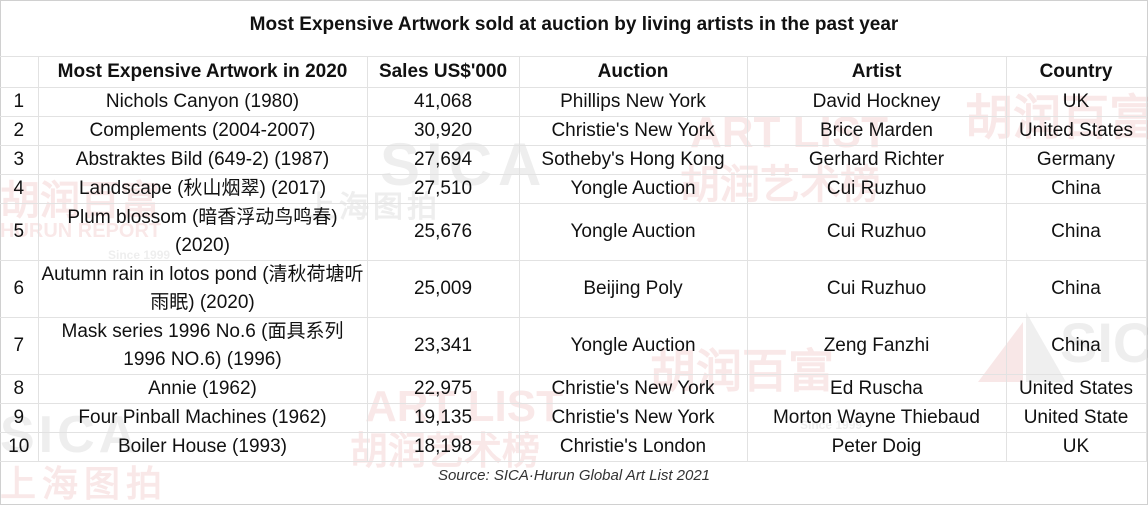 The width and height of the screenshot is (1148, 507). What do you see at coordinates (877, 72) in the screenshot?
I see `header-artist: Artist` at bounding box center [877, 72].